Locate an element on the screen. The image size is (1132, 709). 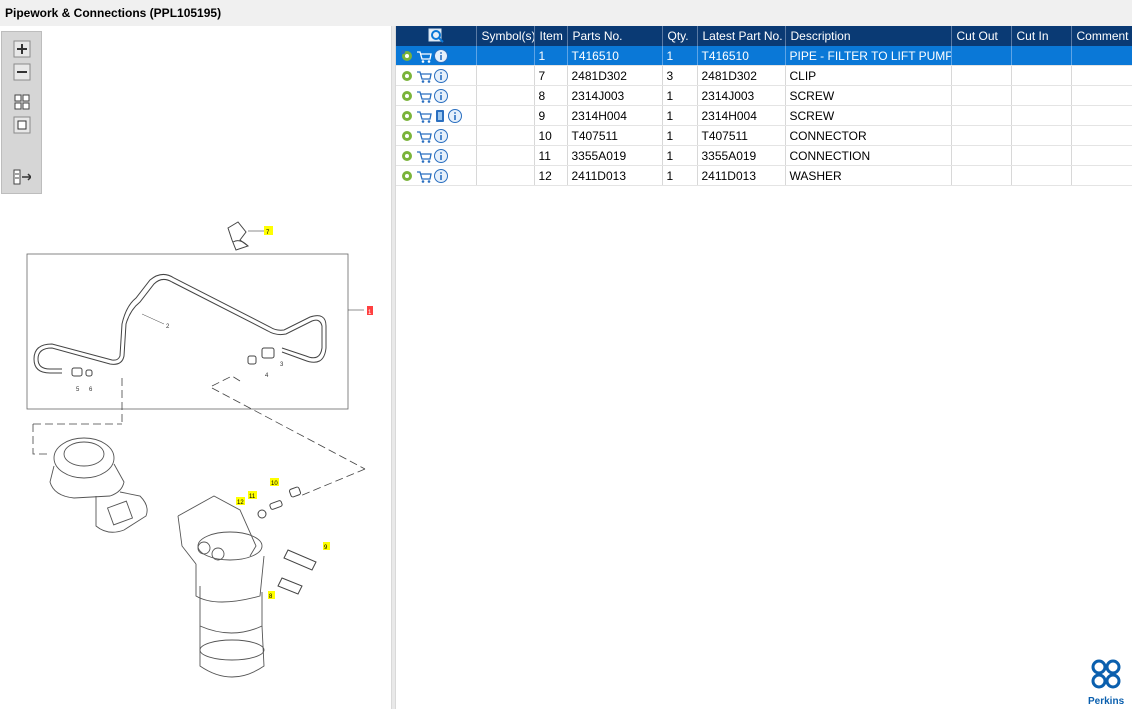
lift-pump-drawing is located at coordinates (98, 485).